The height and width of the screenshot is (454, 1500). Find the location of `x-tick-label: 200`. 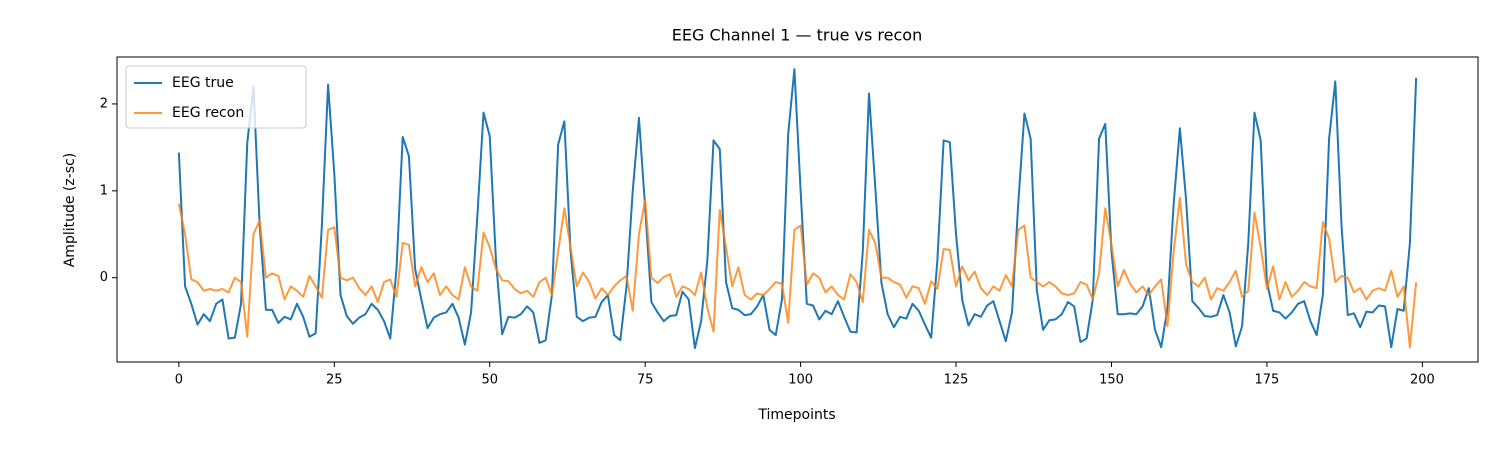

x-tick-label: 200 is located at coordinates (1422, 380).